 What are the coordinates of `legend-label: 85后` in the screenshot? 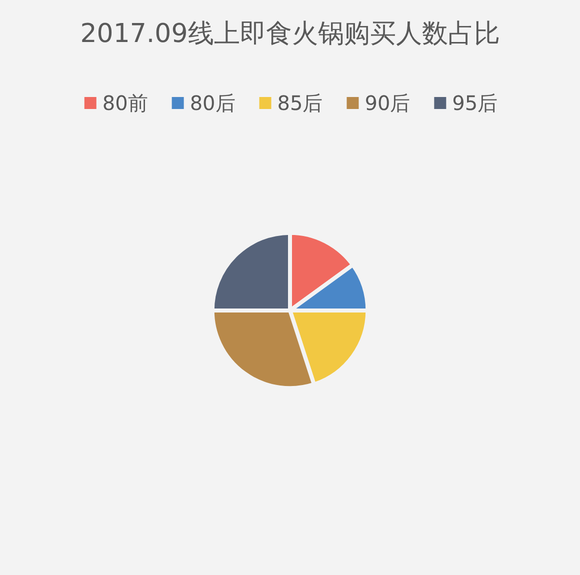 It's located at (300, 103).